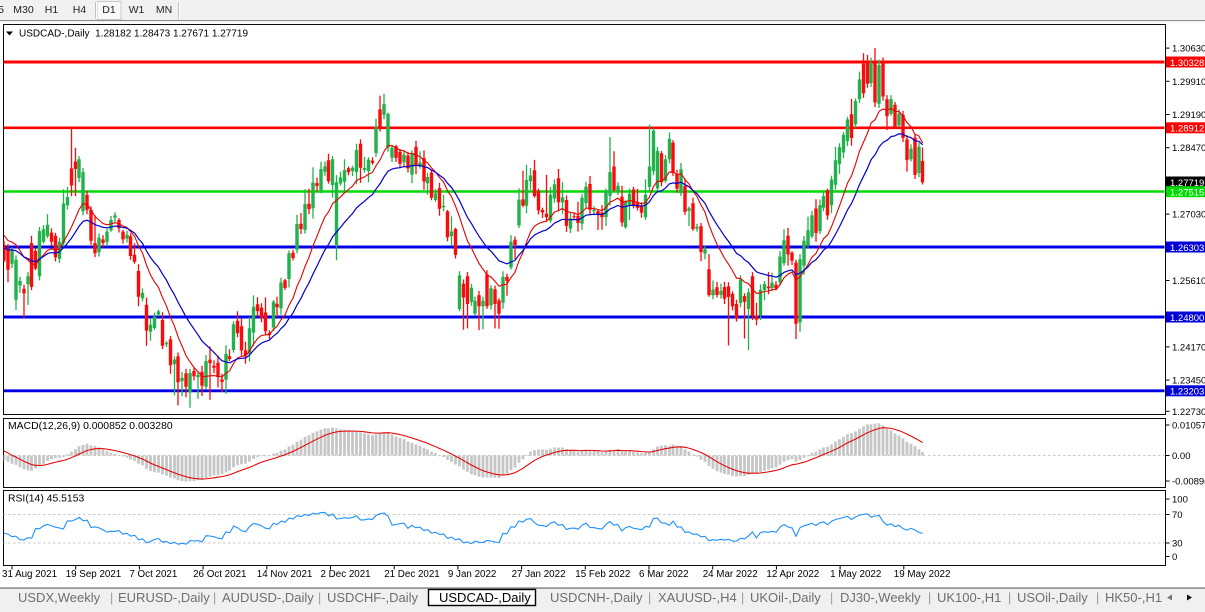 The width and height of the screenshot is (1205, 612). Describe the element at coordinates (1188, 426) in the screenshot. I see `svg-text: 0.010578` at that location.